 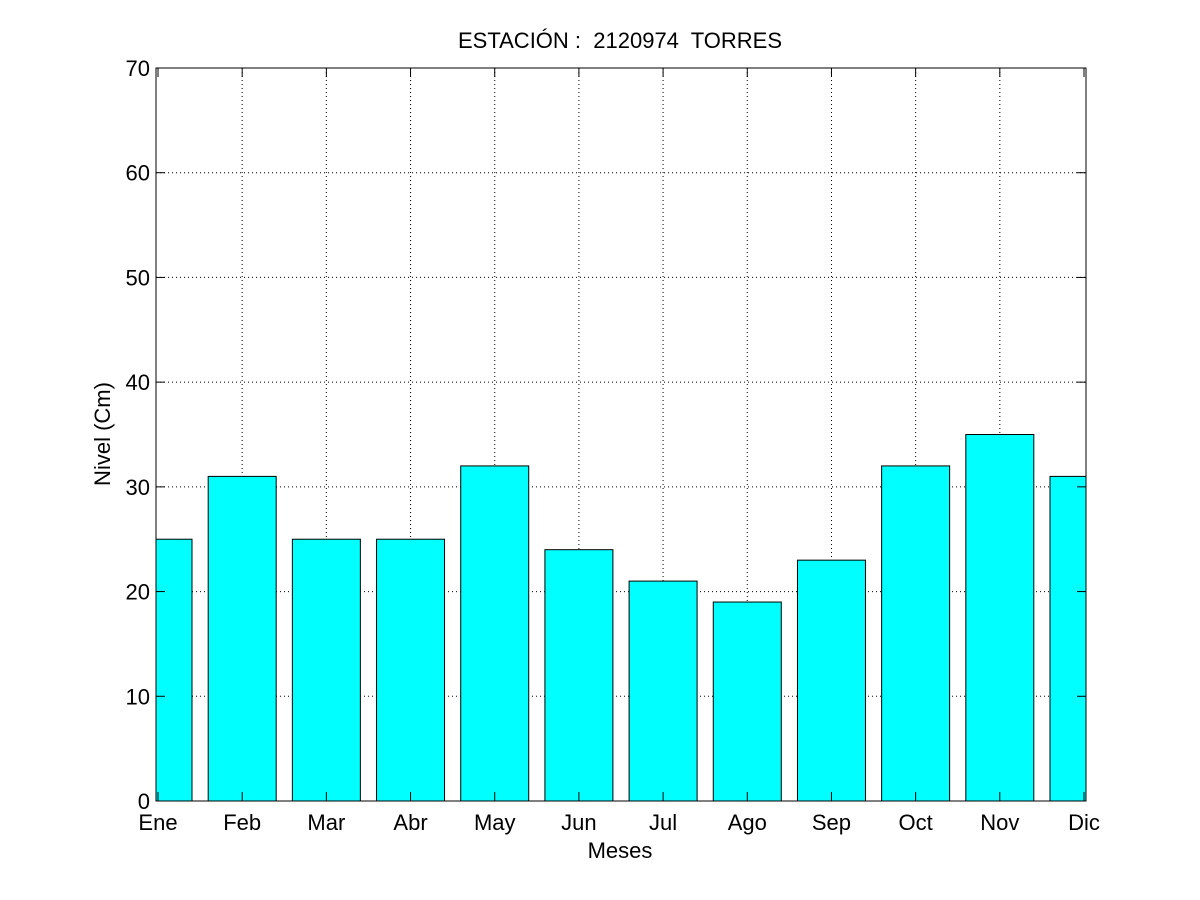 I want to click on bar-jun, so click(x=579, y=675).